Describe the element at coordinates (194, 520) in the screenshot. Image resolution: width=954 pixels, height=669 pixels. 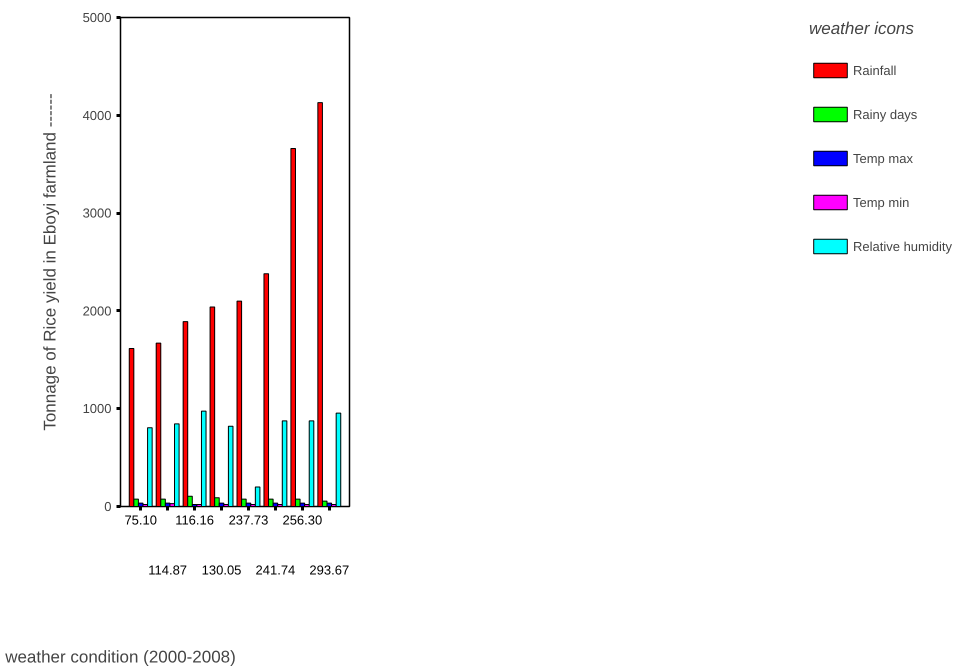
I see `x-tick-label: 116.16` at that location.